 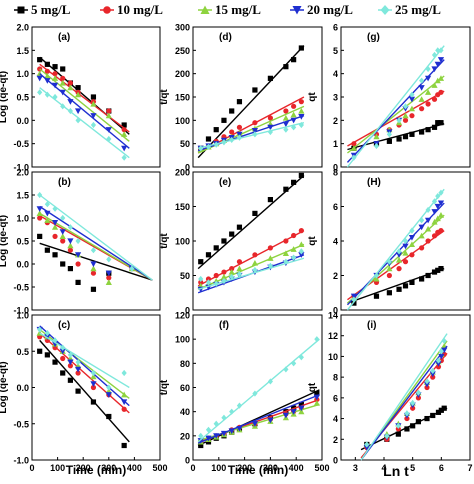 I want to click on legend: 5 mg/L 10 mg/L 15 mg/L 20 mg/L 25 mg/L, so click(x=237, y=10).